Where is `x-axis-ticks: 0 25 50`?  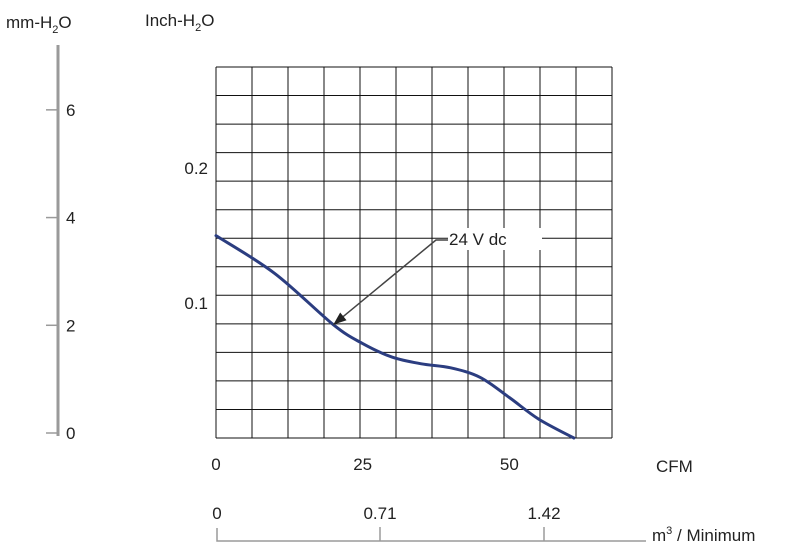
x-axis-ticks: 0 25 50 is located at coordinates (365, 464).